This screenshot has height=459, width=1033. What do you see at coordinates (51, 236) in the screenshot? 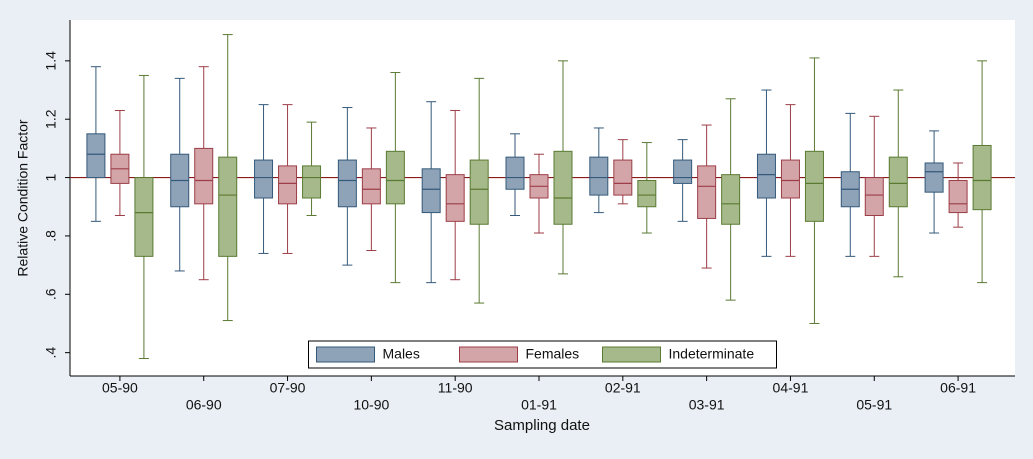
I see `y-tick-label: .8` at bounding box center [51, 236].